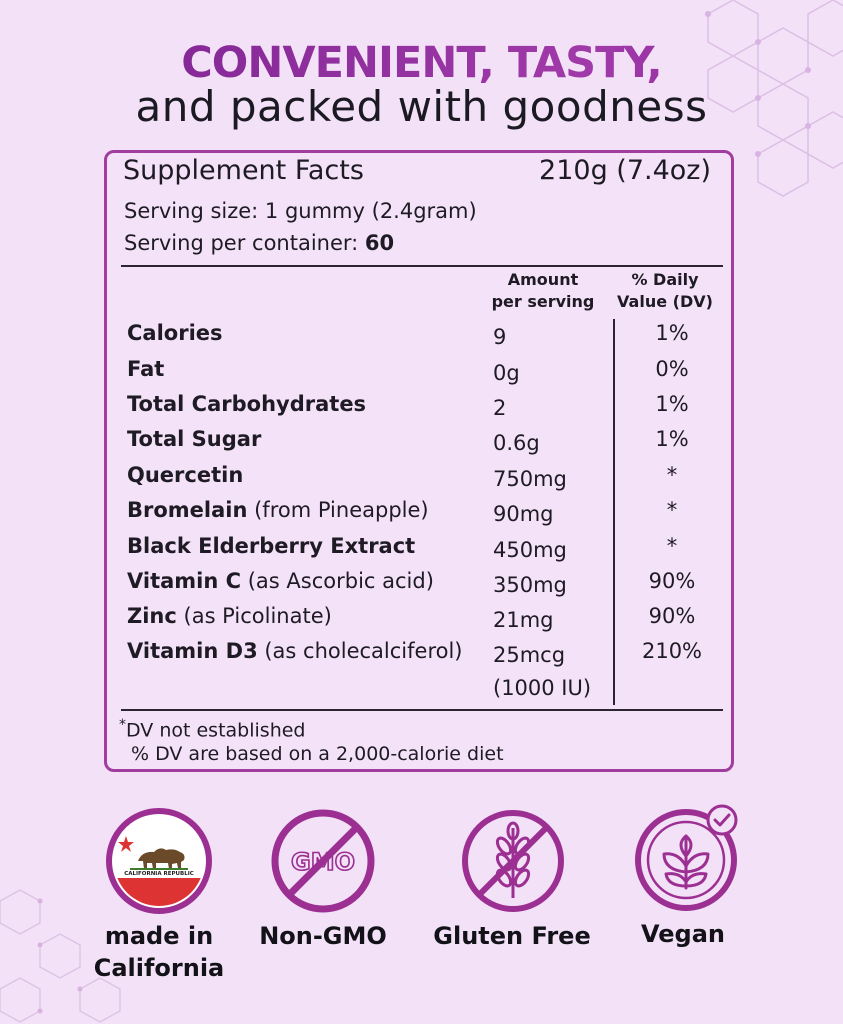 This screenshot has height=1024, width=843. Describe the element at coordinates (243, 170) in the screenshot. I see `facts-title: Supplement Facts` at that location.